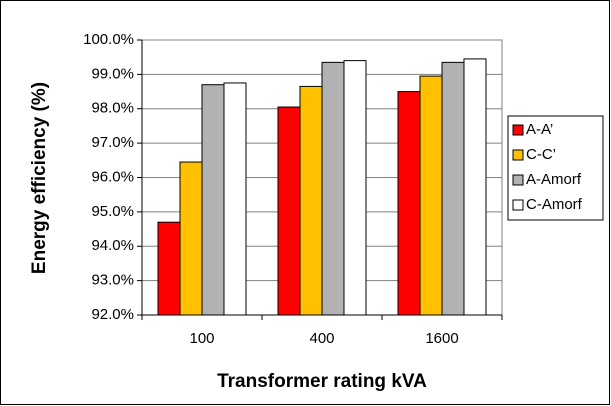 The width and height of the screenshot is (611, 406). I want to click on y-tick-label: 100.0%, so click(108, 39).